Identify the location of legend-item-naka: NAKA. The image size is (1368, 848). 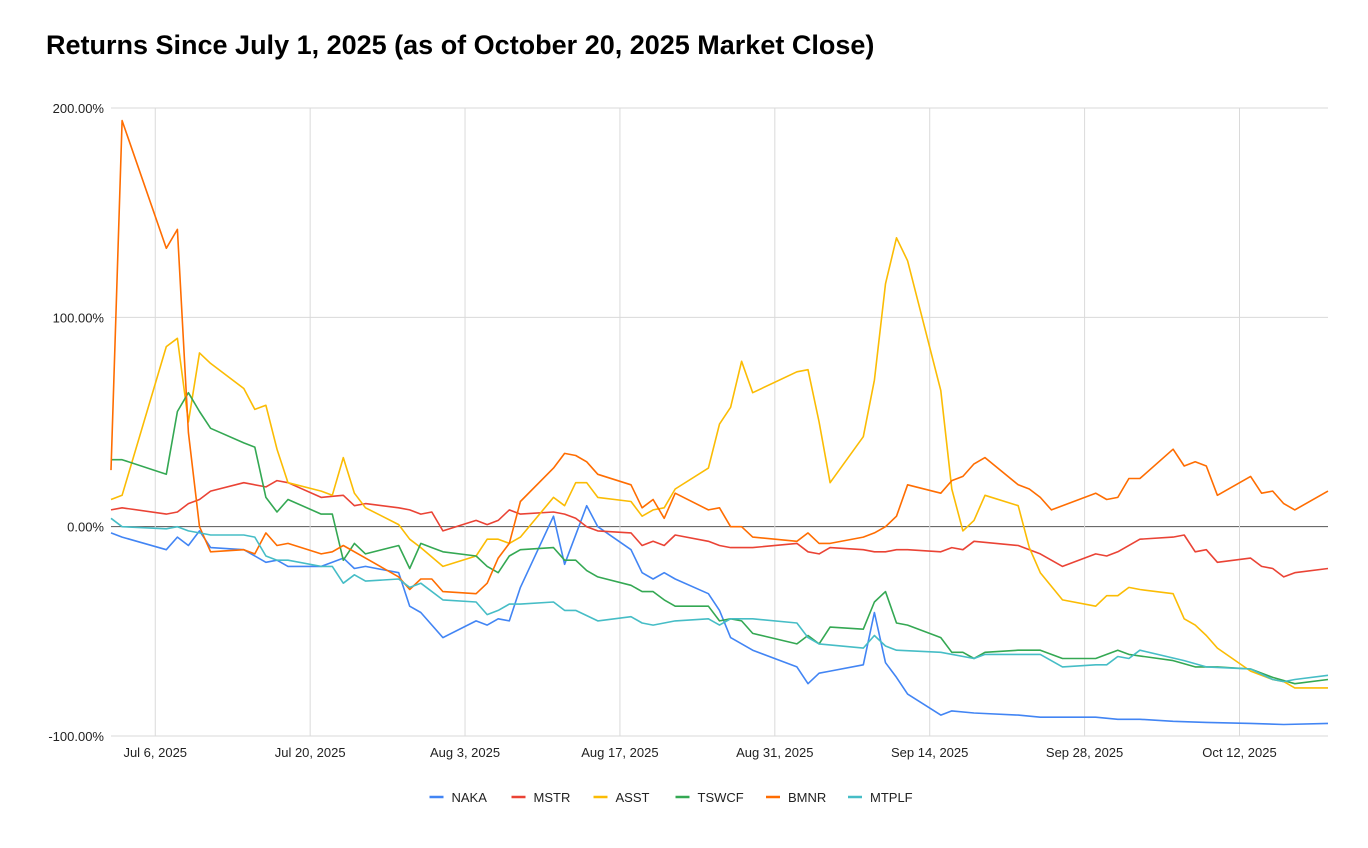
(458, 797).